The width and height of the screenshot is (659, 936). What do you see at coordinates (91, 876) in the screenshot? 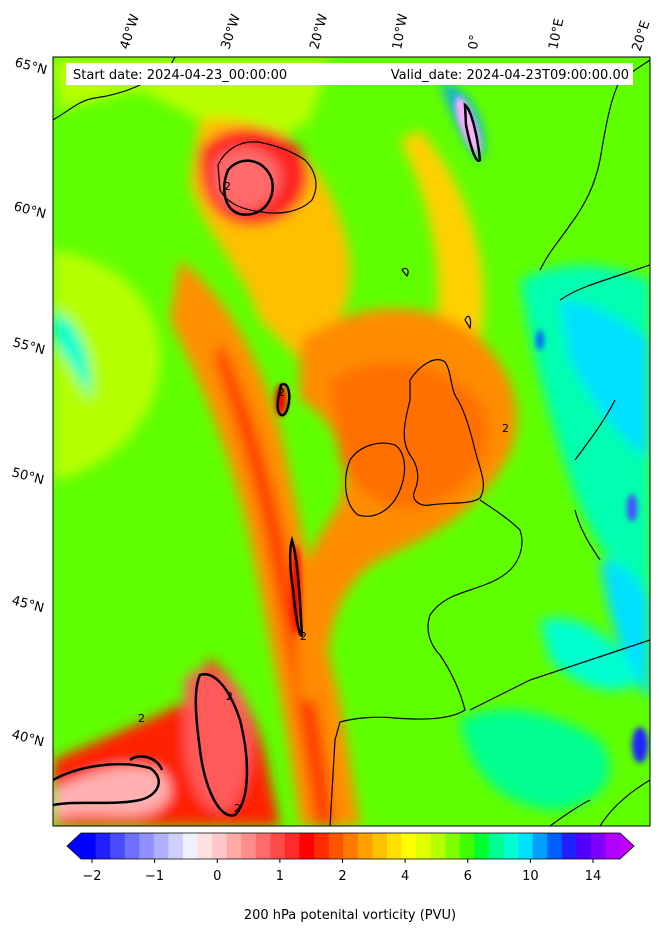
I see `colorbar-tick-label: −2` at bounding box center [91, 876].